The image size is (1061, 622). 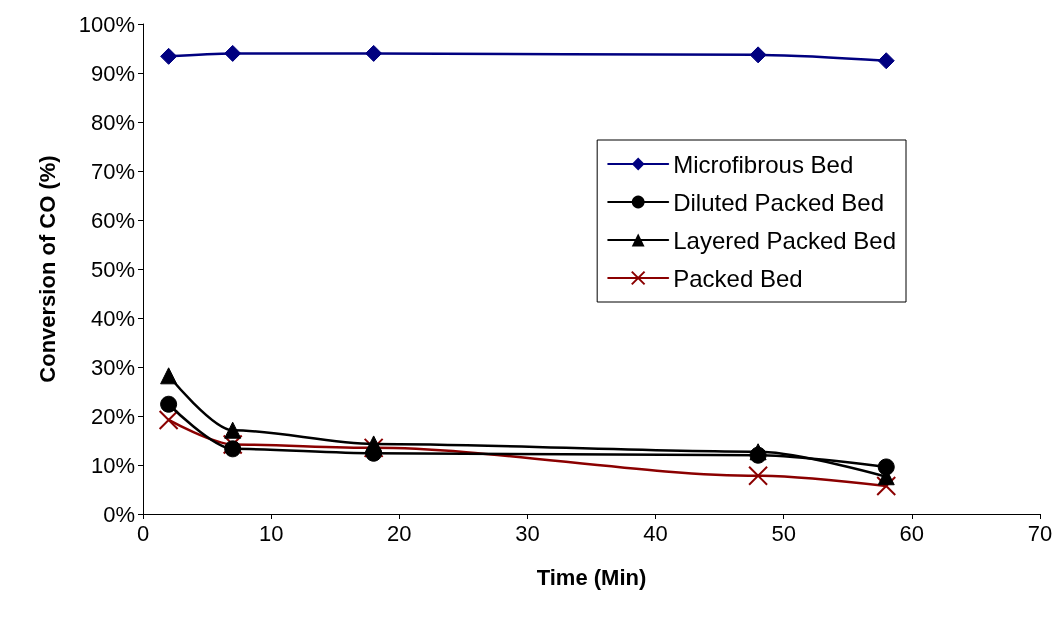 What do you see at coordinates (785, 240) in the screenshot?
I see `legend-label: Layered Packed Bed` at bounding box center [785, 240].